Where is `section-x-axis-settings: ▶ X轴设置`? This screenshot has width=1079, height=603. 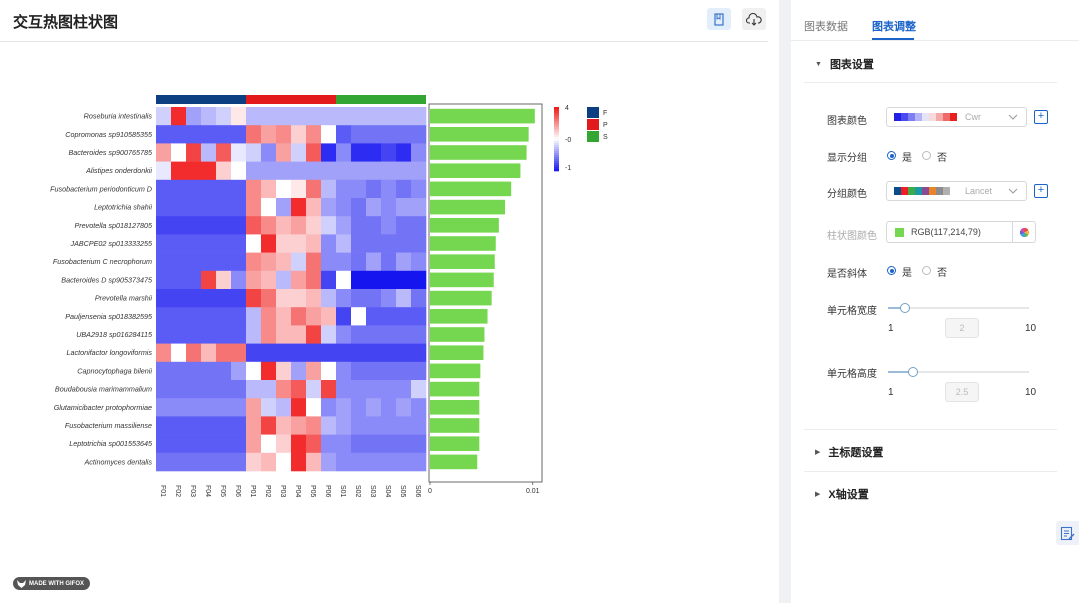 section-x-axis-settings: ▶ X轴设置 is located at coordinates (842, 494).